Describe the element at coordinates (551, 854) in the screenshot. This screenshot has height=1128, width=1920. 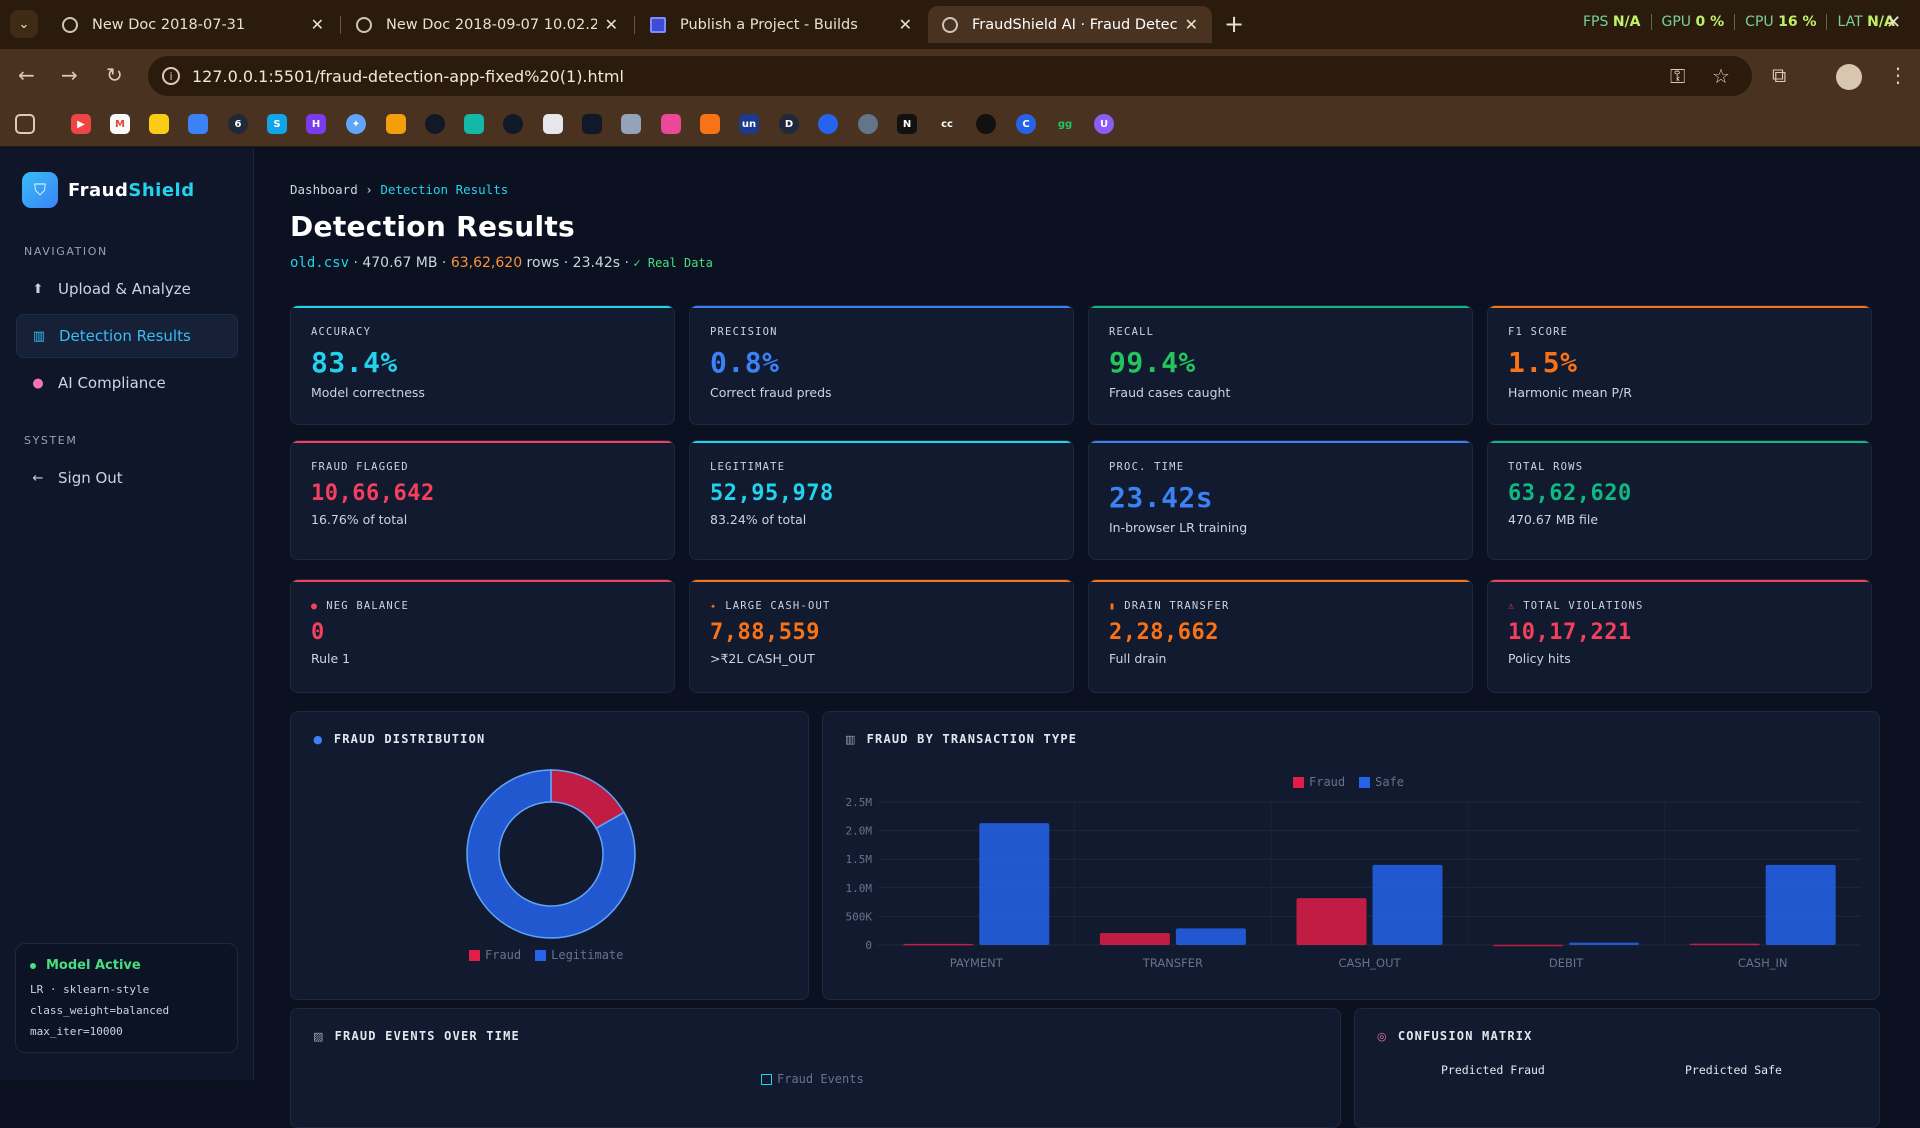
I see `donut-slice-legitimate` at that location.